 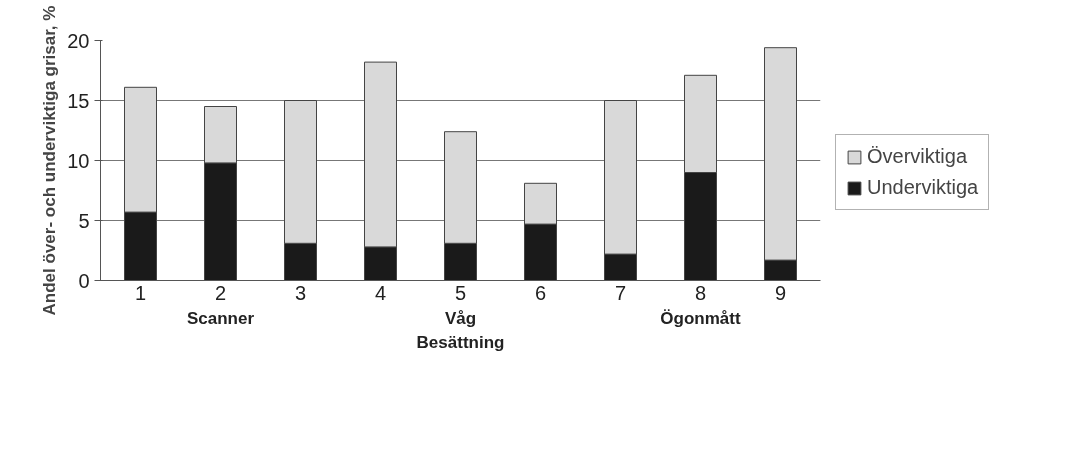 I want to click on x-tick-label: 4, so click(x=380, y=292).